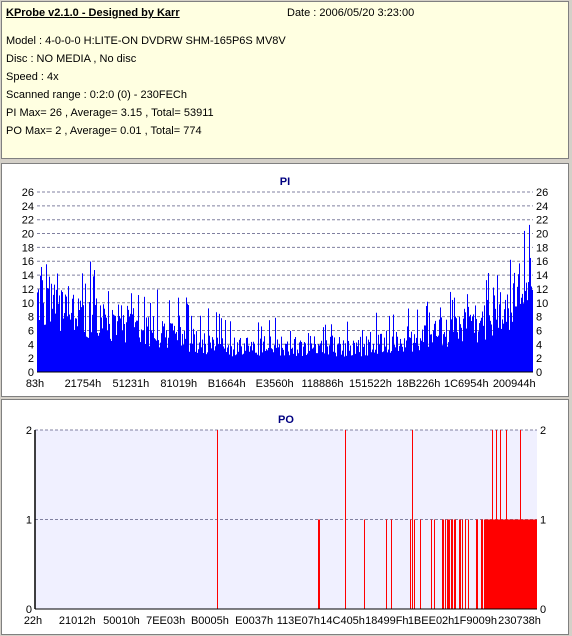 This screenshot has height=636, width=572. I want to click on x-tick-label: 118886h, so click(323, 384).